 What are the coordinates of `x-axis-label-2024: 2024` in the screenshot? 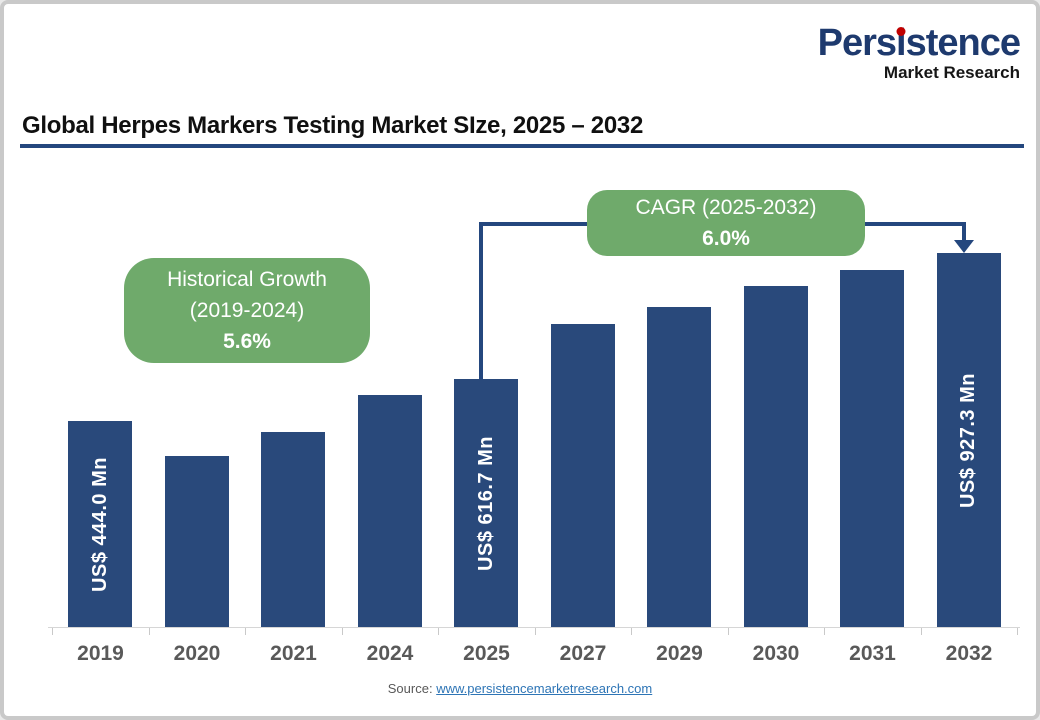 It's located at (390, 653).